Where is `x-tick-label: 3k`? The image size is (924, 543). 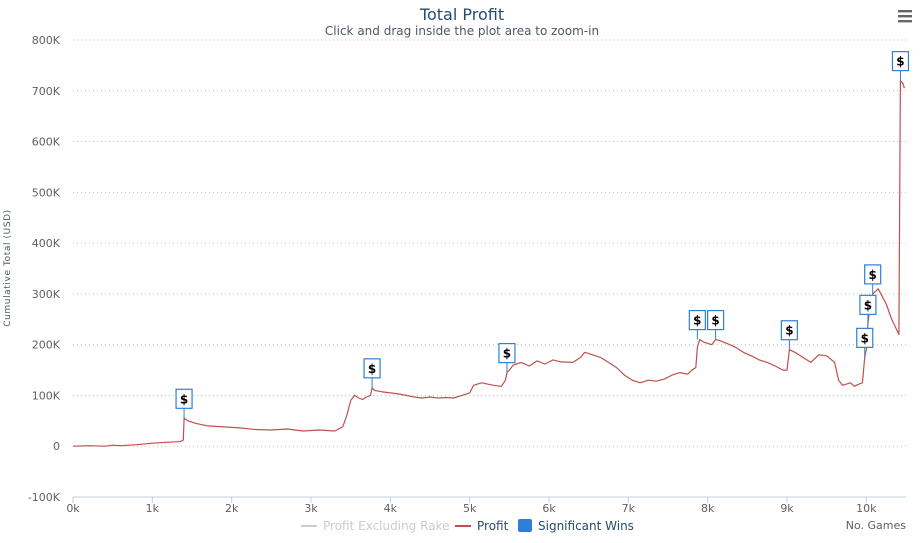 x-tick-label: 3k is located at coordinates (311, 508).